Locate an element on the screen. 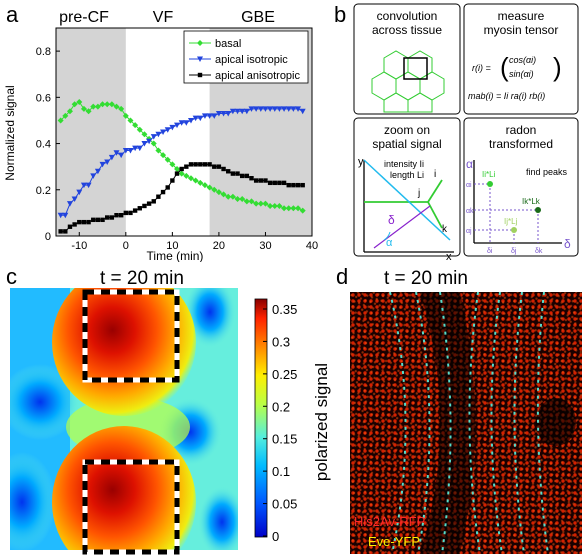 The width and height of the screenshot is (582, 555). panel-title: t = 20 min is located at coordinates (426, 278).